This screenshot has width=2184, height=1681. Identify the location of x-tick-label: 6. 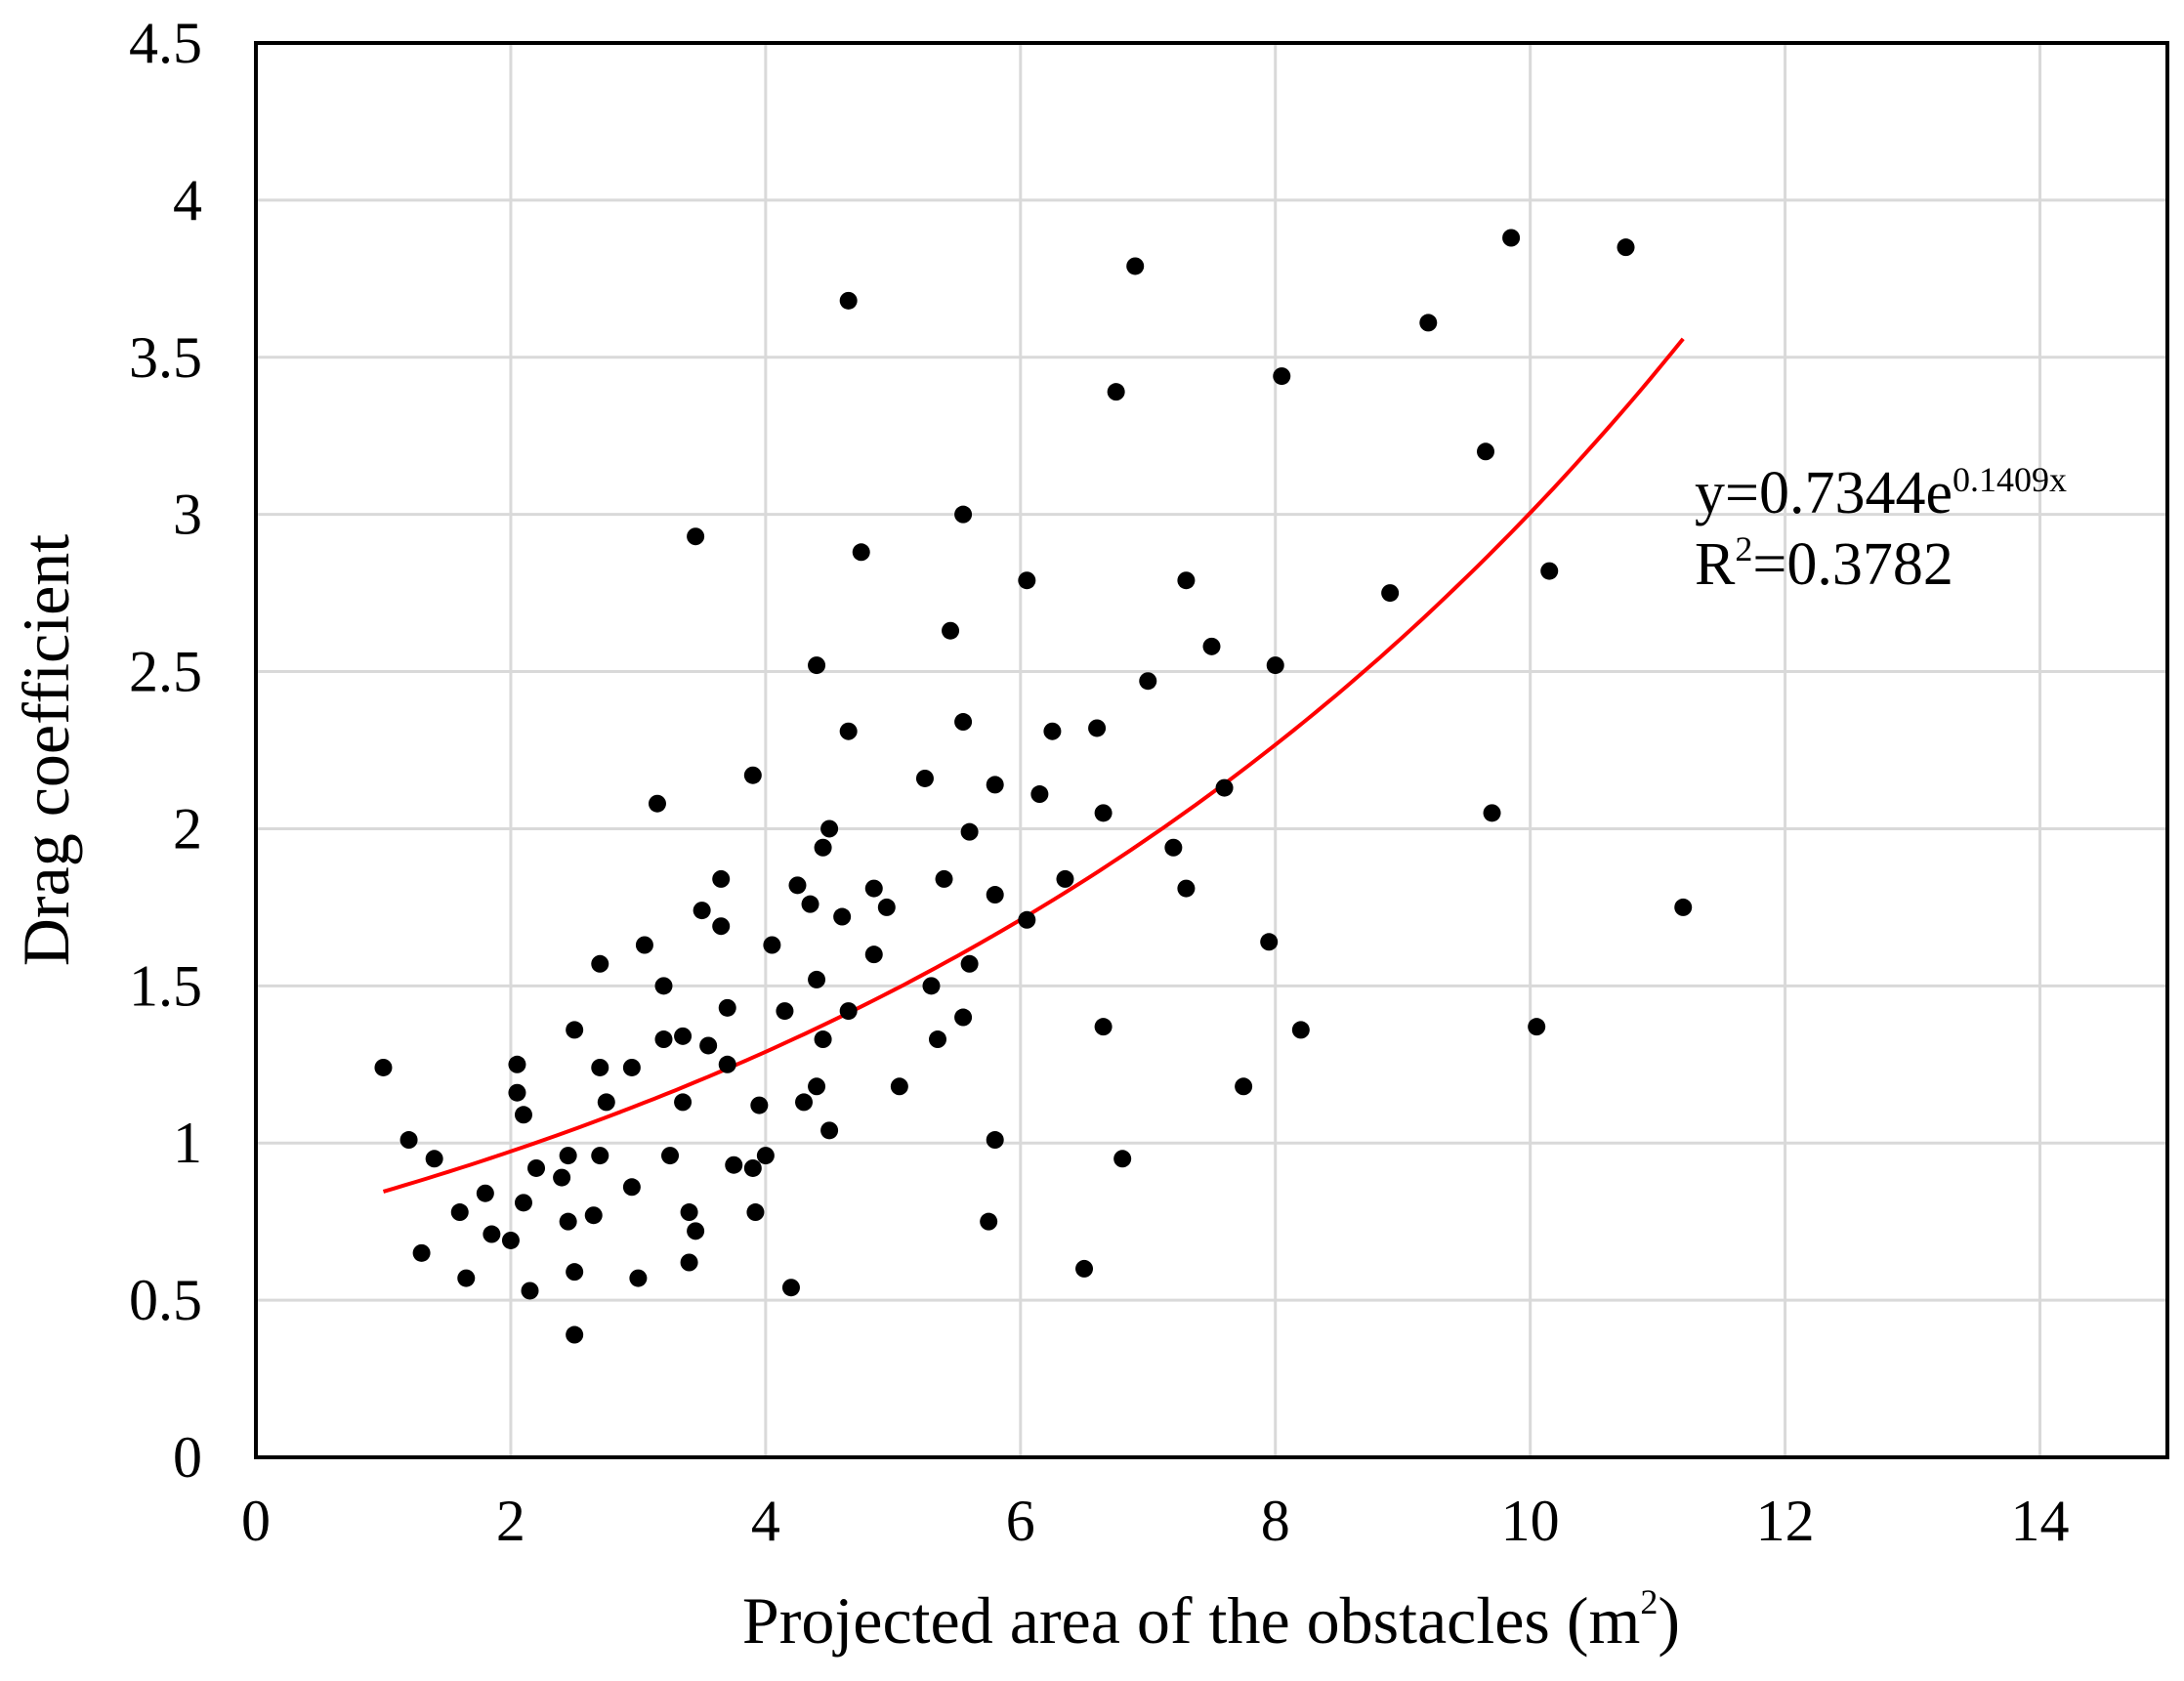
(1020, 1521).